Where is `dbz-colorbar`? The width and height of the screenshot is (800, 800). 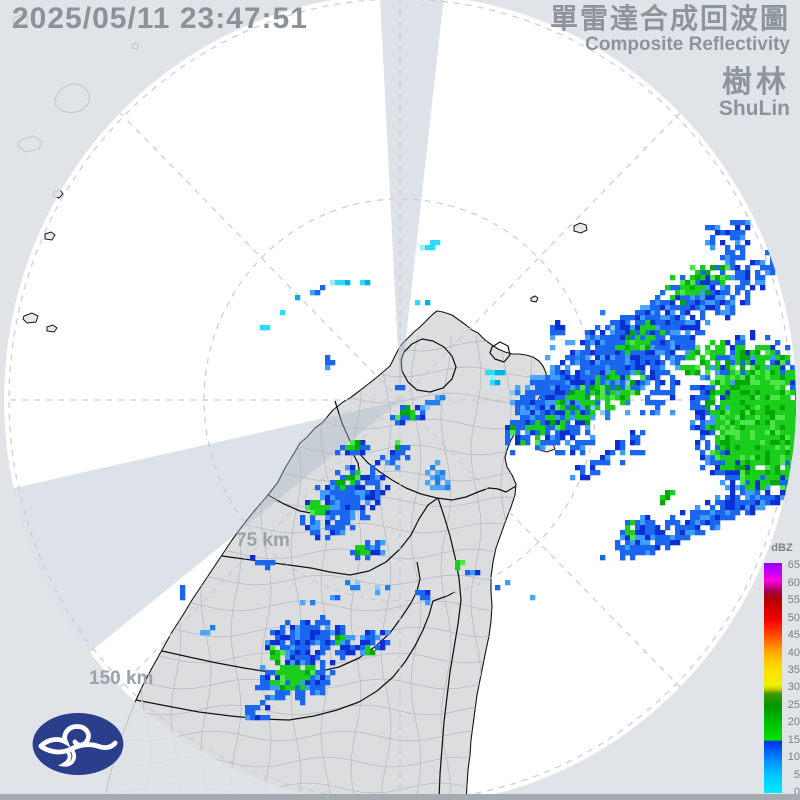
dbz-colorbar is located at coordinates (773, 678).